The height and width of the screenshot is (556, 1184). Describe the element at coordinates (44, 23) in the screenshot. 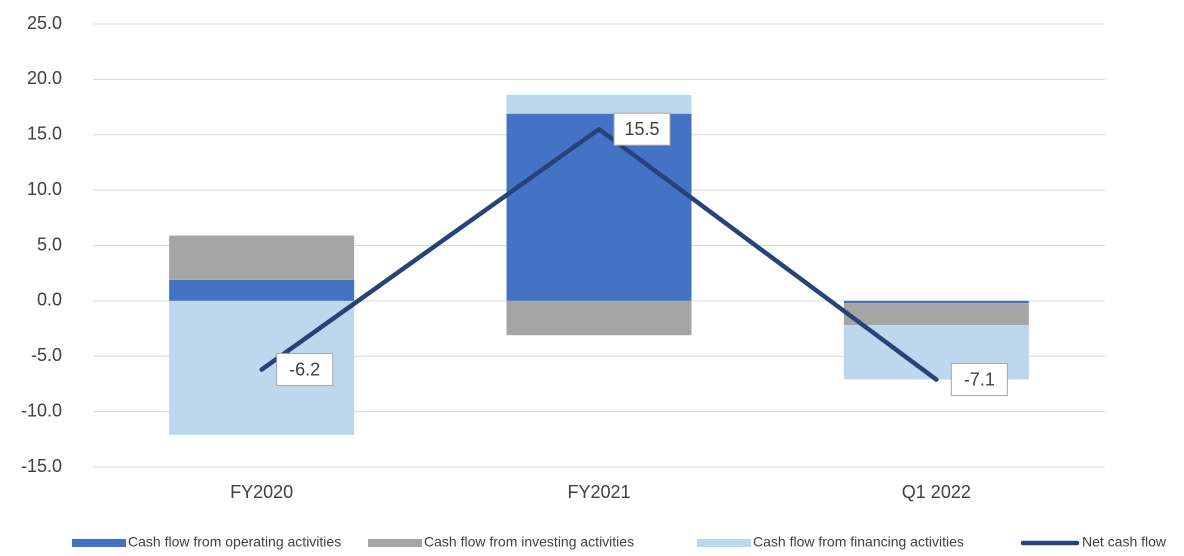

I see `y-tick-label: 25.0` at that location.